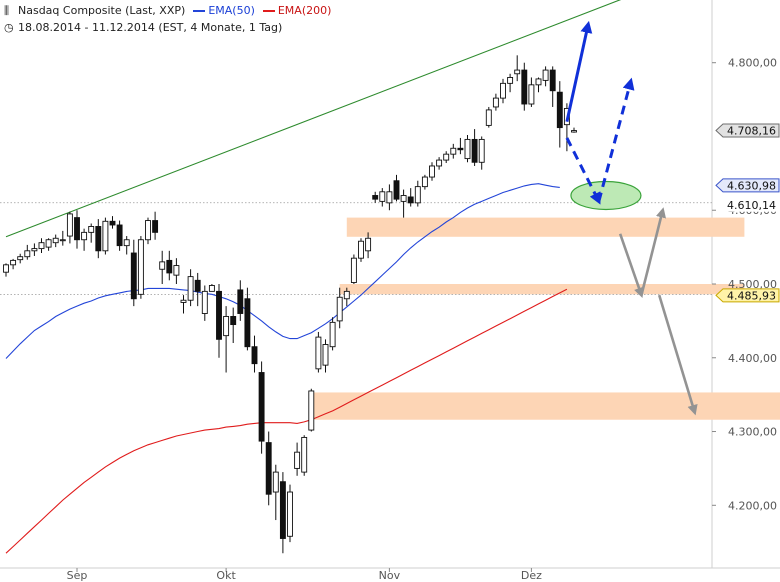 The width and height of the screenshot is (780, 582). Describe the element at coordinates (77, 575) in the screenshot. I see `x-tick-label: Sep` at that location.